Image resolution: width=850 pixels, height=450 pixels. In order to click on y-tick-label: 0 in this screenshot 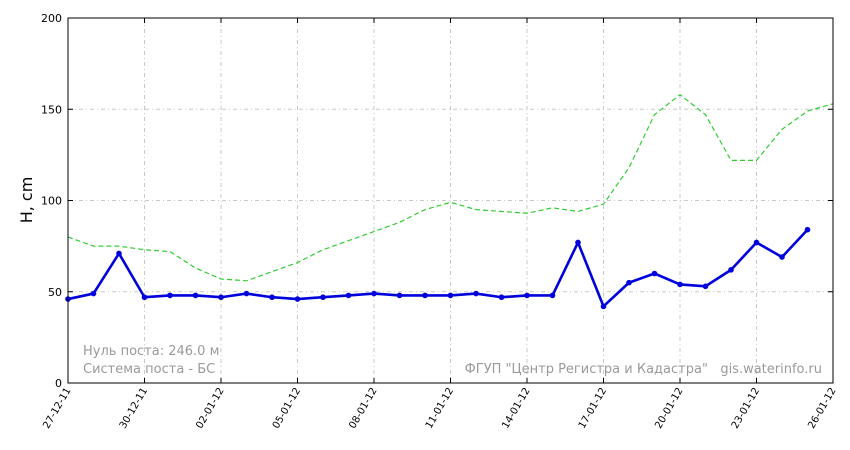, I will do `click(58, 383)`.